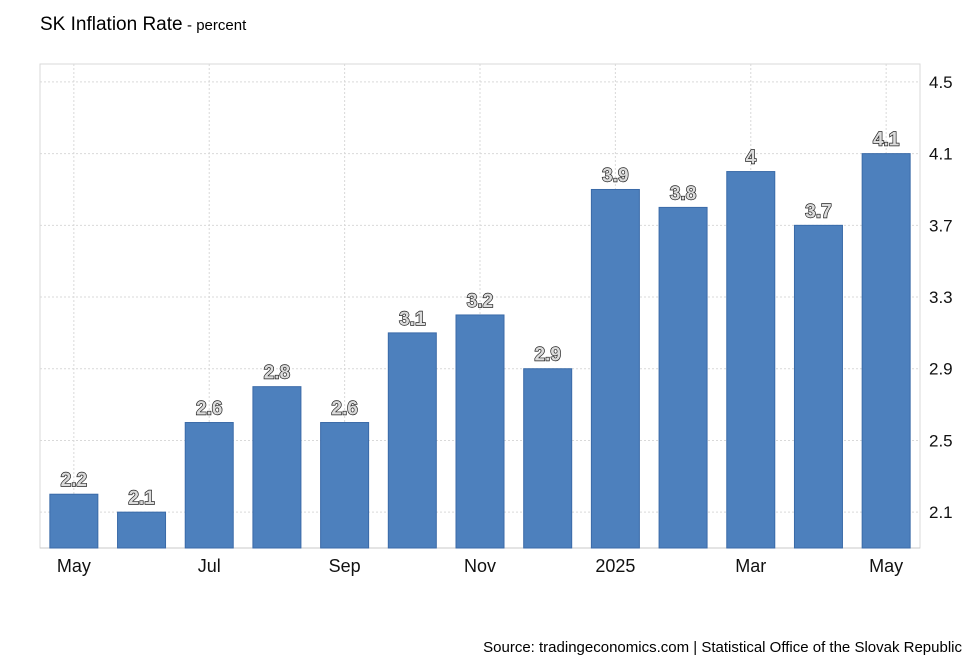 The height and width of the screenshot is (670, 980). Describe the element at coordinates (111, 24) in the screenshot. I see `chart-title-main: SK Inflation Rate` at that location.